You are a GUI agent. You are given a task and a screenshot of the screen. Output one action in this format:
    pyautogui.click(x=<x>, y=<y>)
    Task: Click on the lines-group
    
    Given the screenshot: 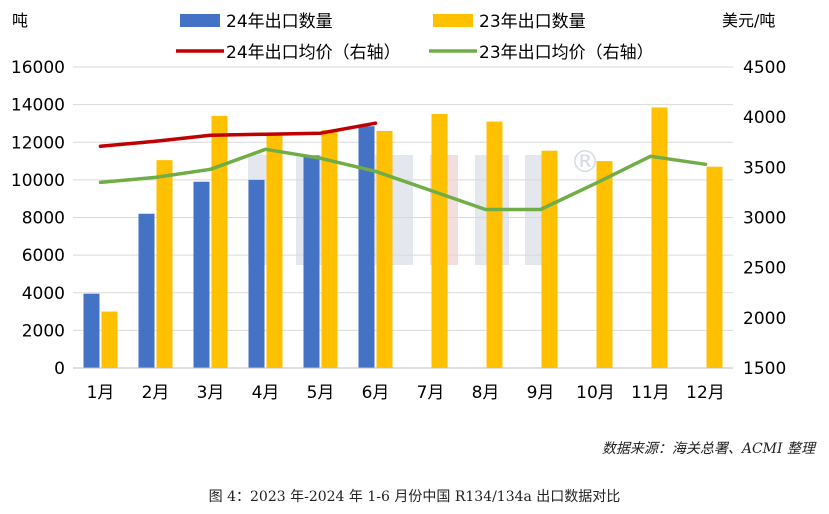 What is the action you would take?
    pyautogui.click(x=403, y=166)
    